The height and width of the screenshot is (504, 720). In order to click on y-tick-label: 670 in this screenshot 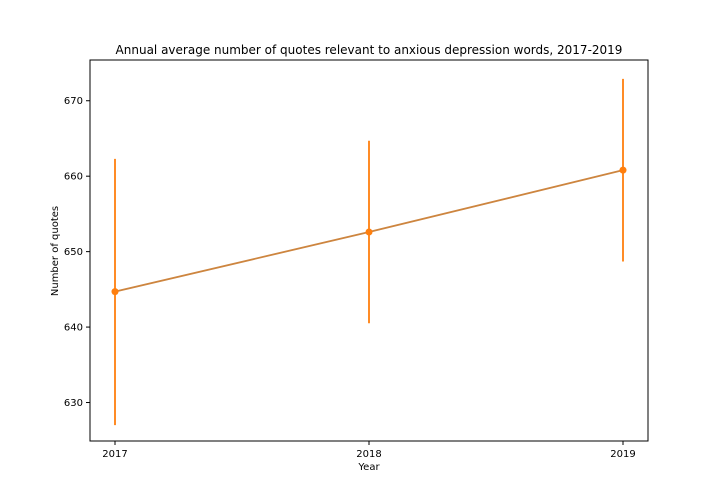, I will do `click(73, 101)`.